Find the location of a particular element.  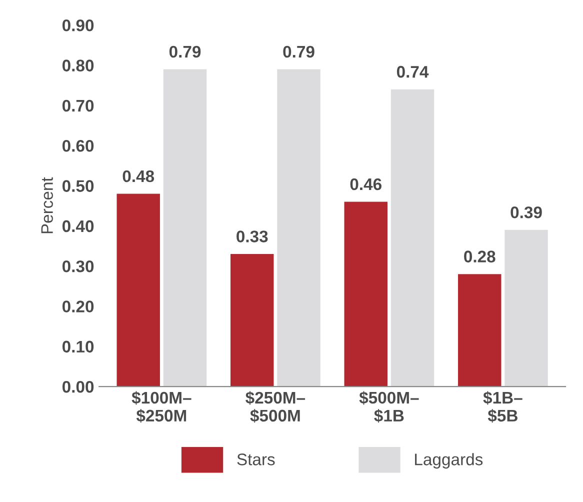

legend-label: Laggards is located at coordinates (449, 461).